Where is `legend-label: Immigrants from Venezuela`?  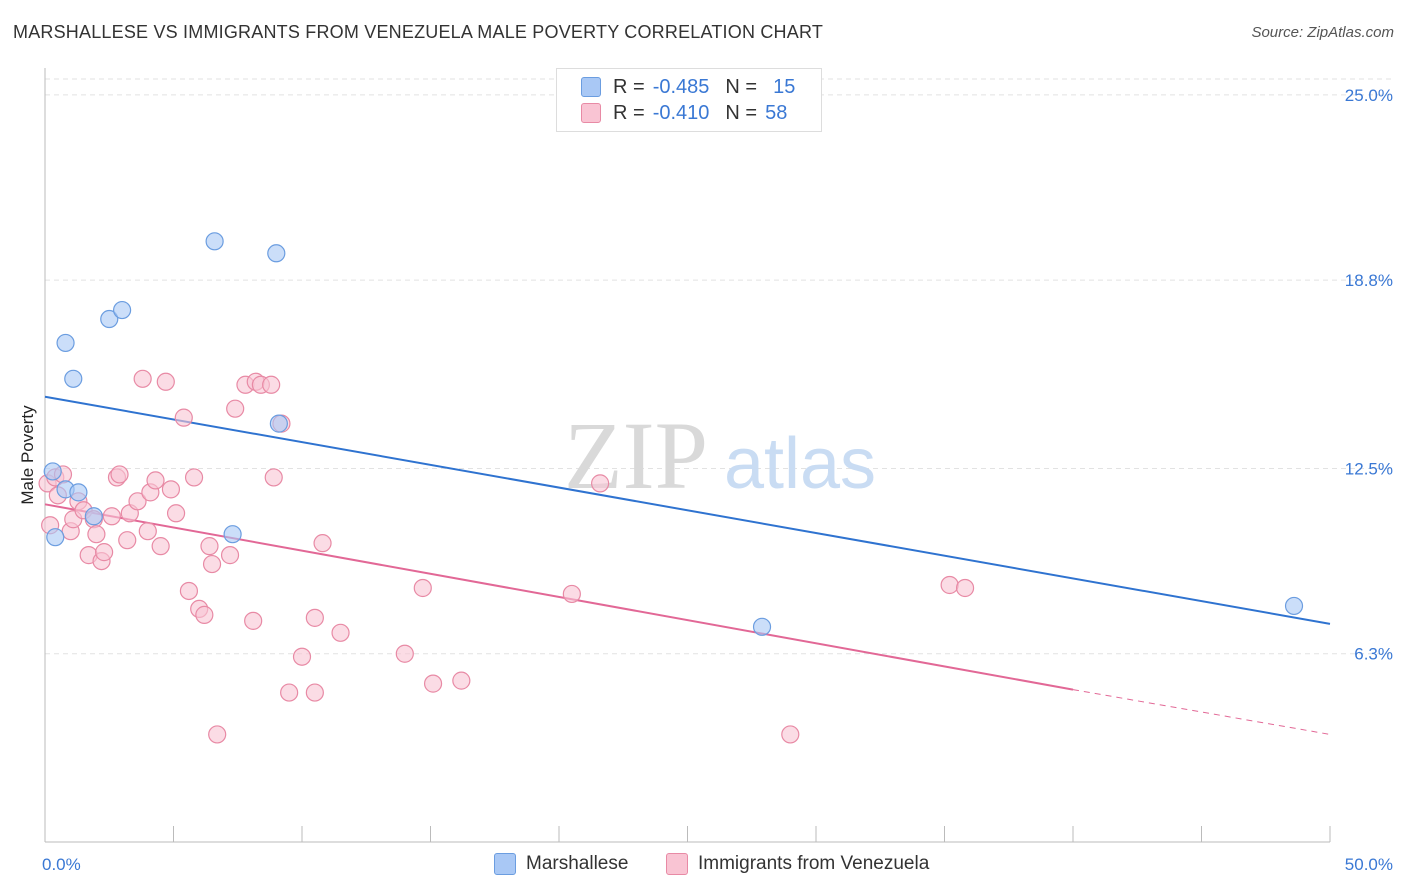 legend-label: Immigrants from Venezuela is located at coordinates (814, 863).